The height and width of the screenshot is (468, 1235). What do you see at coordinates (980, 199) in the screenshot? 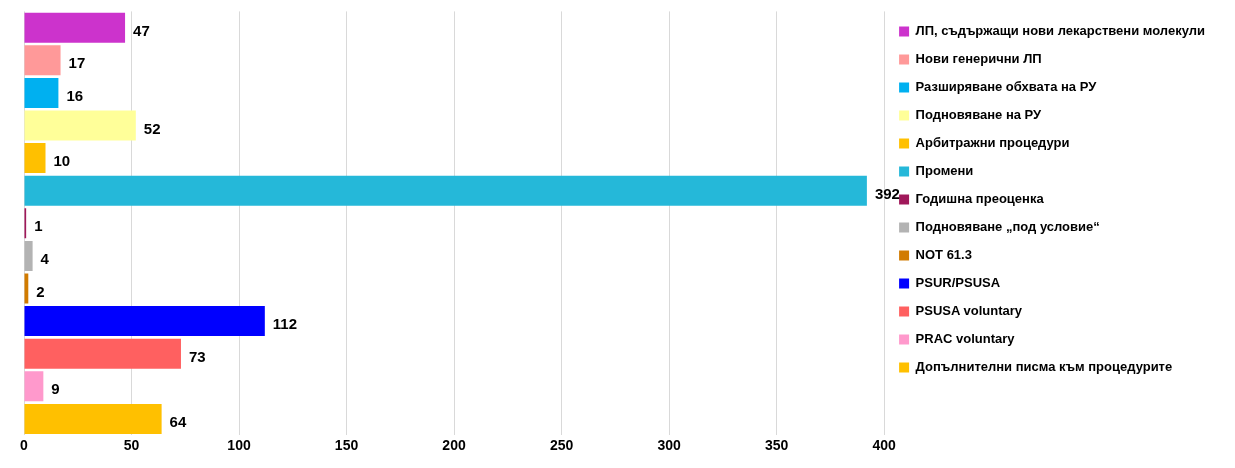
I see `legend-label: Годишна преоценка` at bounding box center [980, 199].